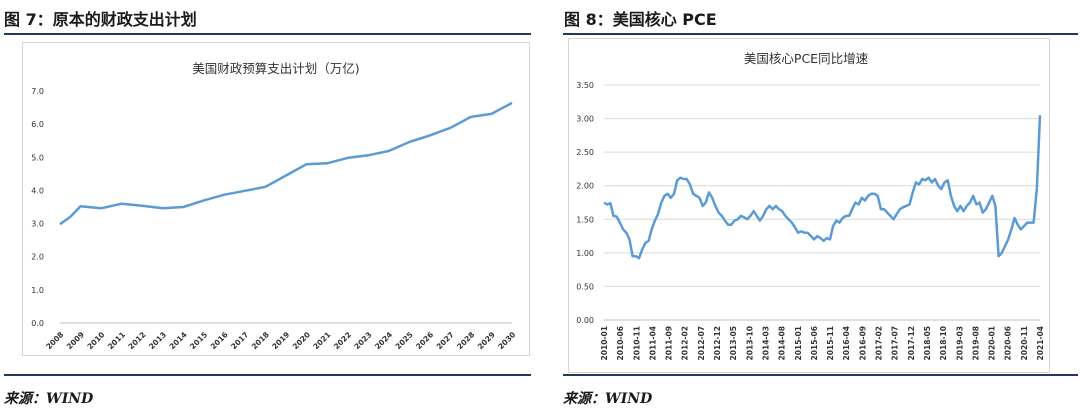 This screenshot has height=409, width=1080. I want to click on chart-8-x-tick-label: 2010-01, so click(604, 343).